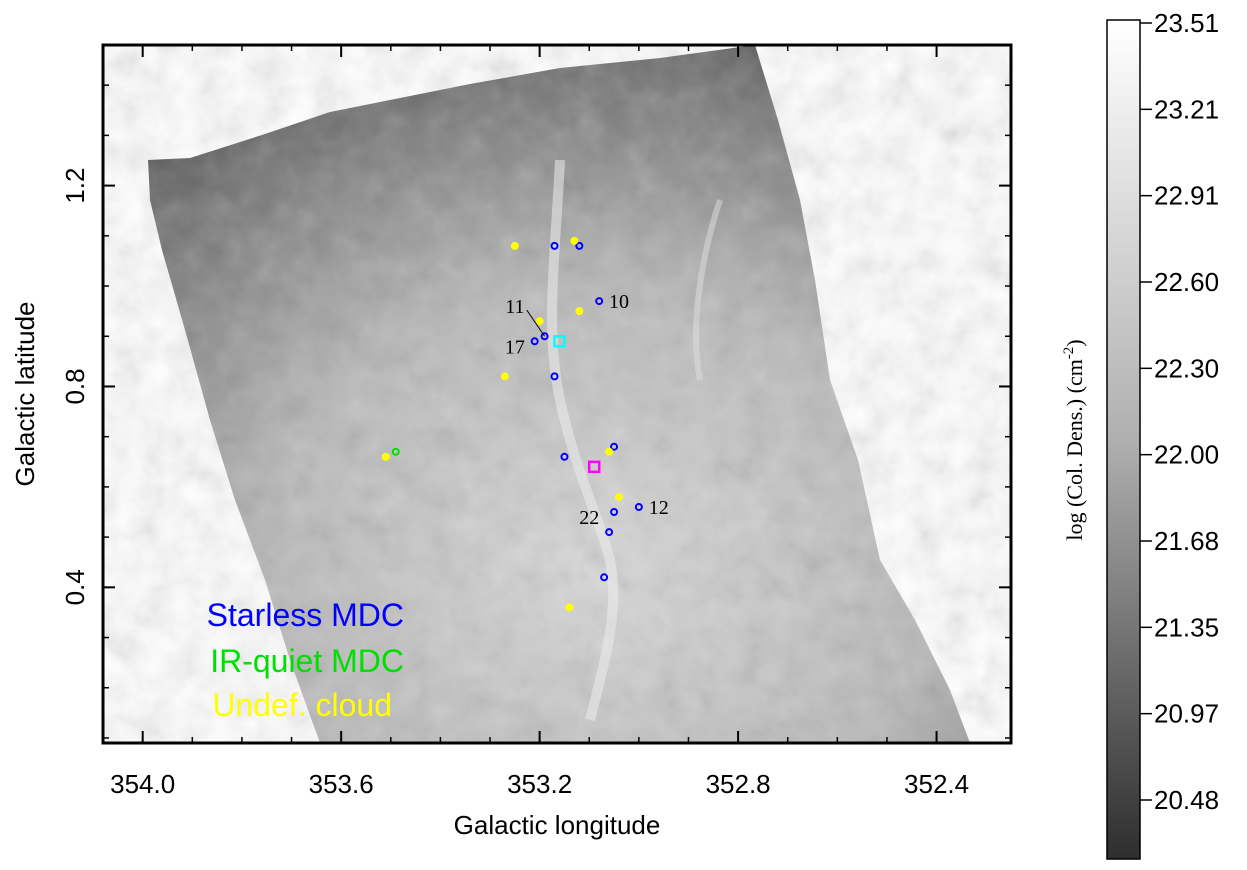 This screenshot has height=870, width=1247. What do you see at coordinates (589, 518) in the screenshot?
I see `label-22: 22` at bounding box center [589, 518].